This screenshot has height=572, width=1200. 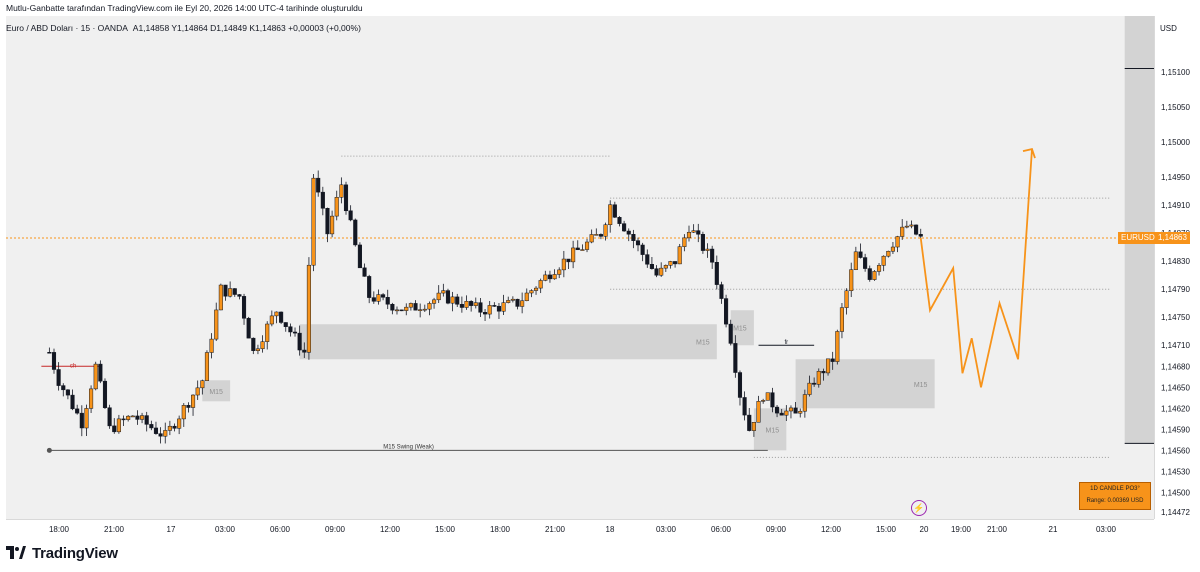 What do you see at coordinates (67, 28) in the screenshot?
I see `symbol-name: Euro / ABD Doları · 15 · OANDA` at bounding box center [67, 28].